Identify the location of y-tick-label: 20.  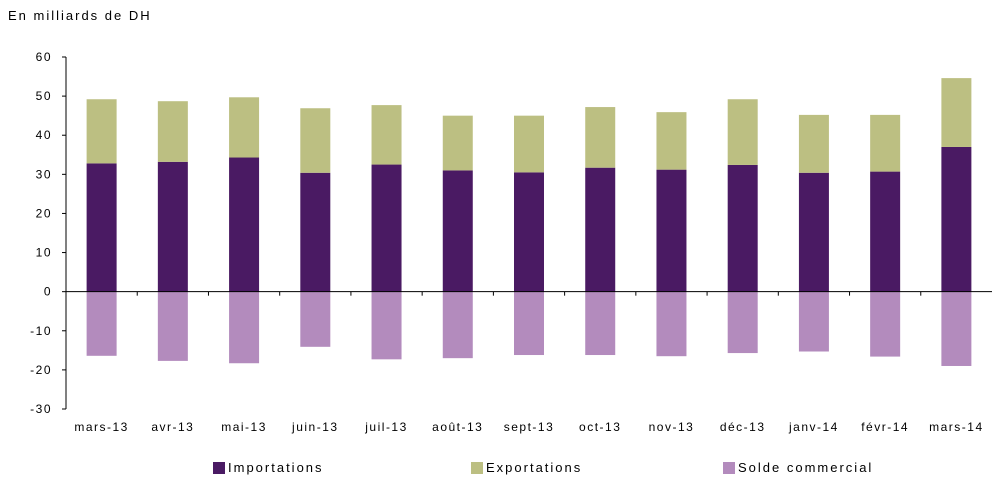
(44, 213).